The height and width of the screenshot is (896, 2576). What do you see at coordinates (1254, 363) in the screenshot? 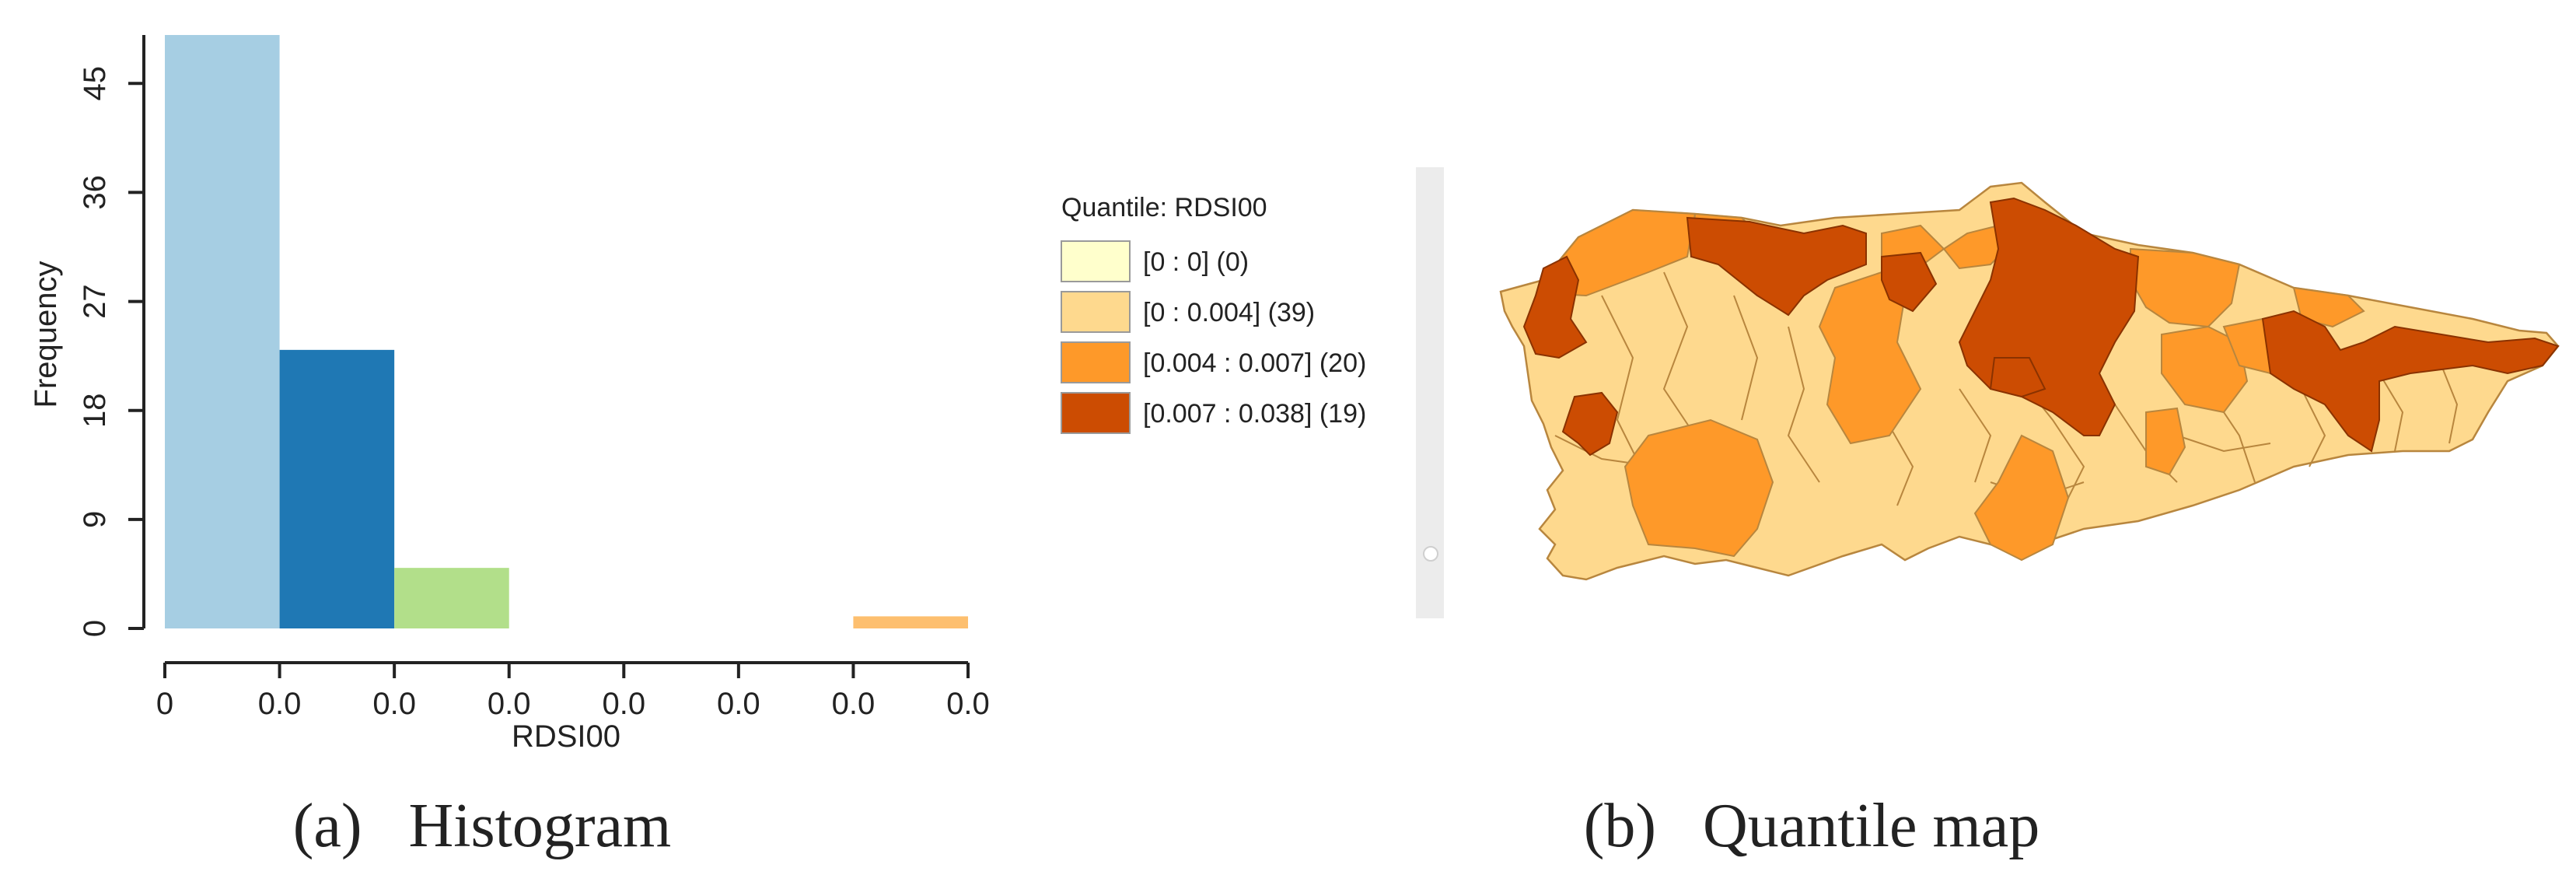
I see `legend-label: [0.004 : 0.007] (20)` at bounding box center [1254, 363].